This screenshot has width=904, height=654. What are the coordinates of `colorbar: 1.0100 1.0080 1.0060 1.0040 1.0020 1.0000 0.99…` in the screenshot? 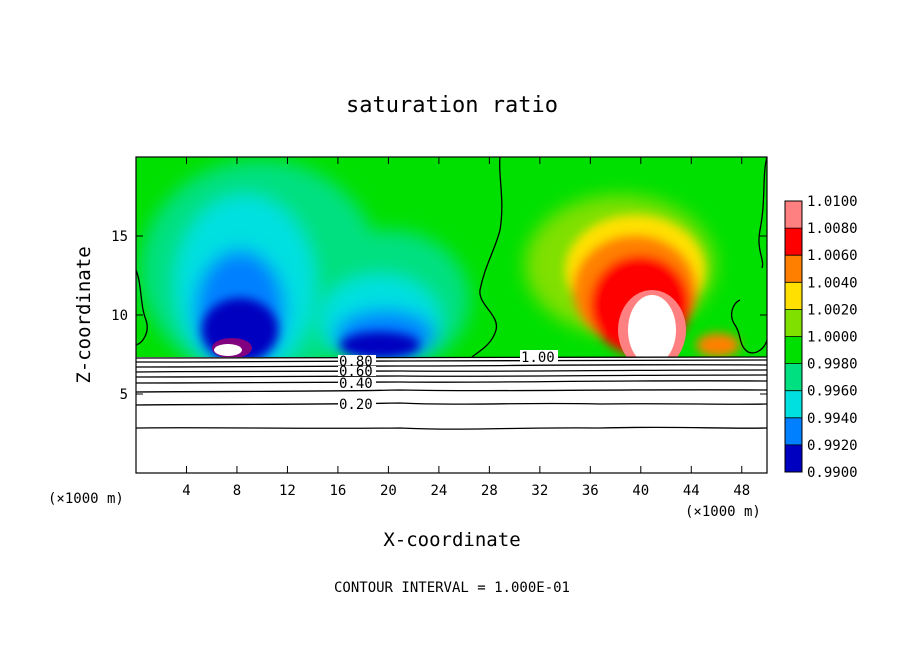 It's located at (821, 337).